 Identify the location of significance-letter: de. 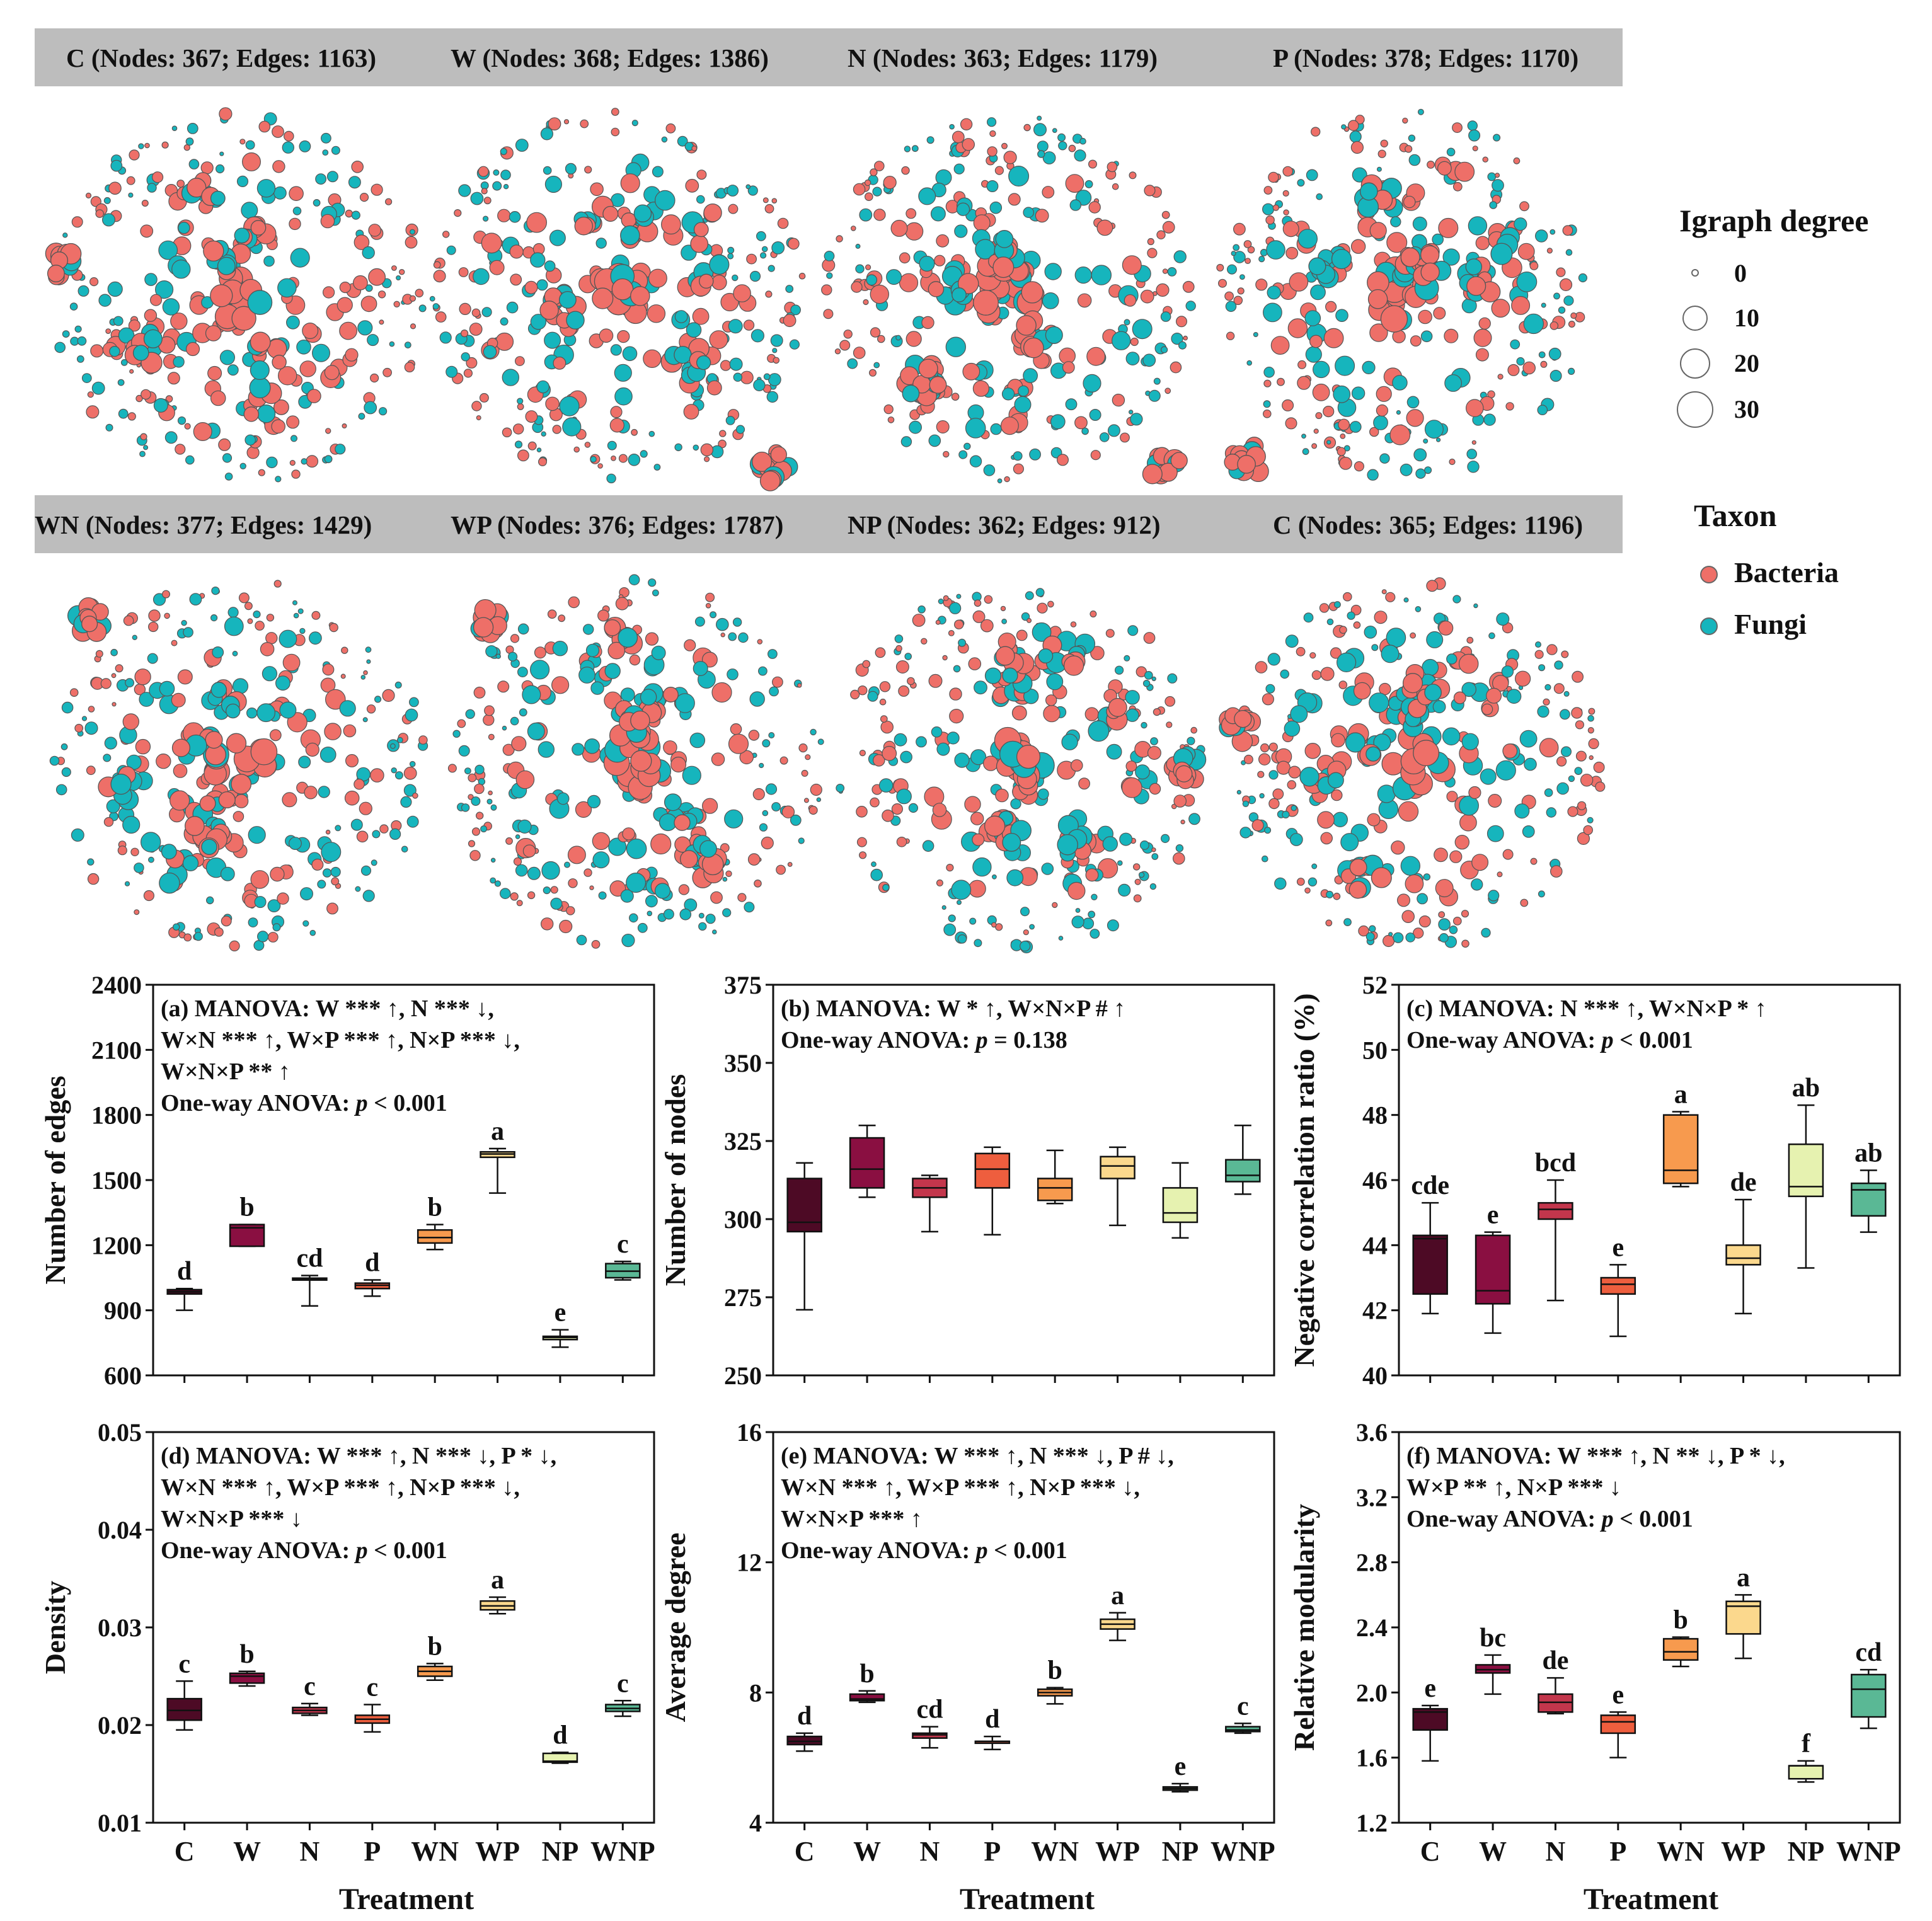
(1555, 1661).